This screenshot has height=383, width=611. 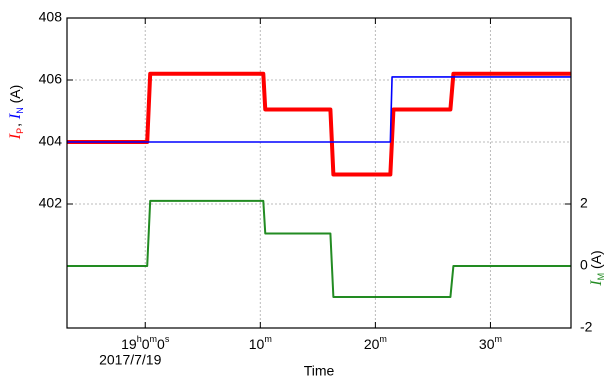 What do you see at coordinates (490, 342) in the screenshot?
I see `x-tick-label: 30m` at bounding box center [490, 342].